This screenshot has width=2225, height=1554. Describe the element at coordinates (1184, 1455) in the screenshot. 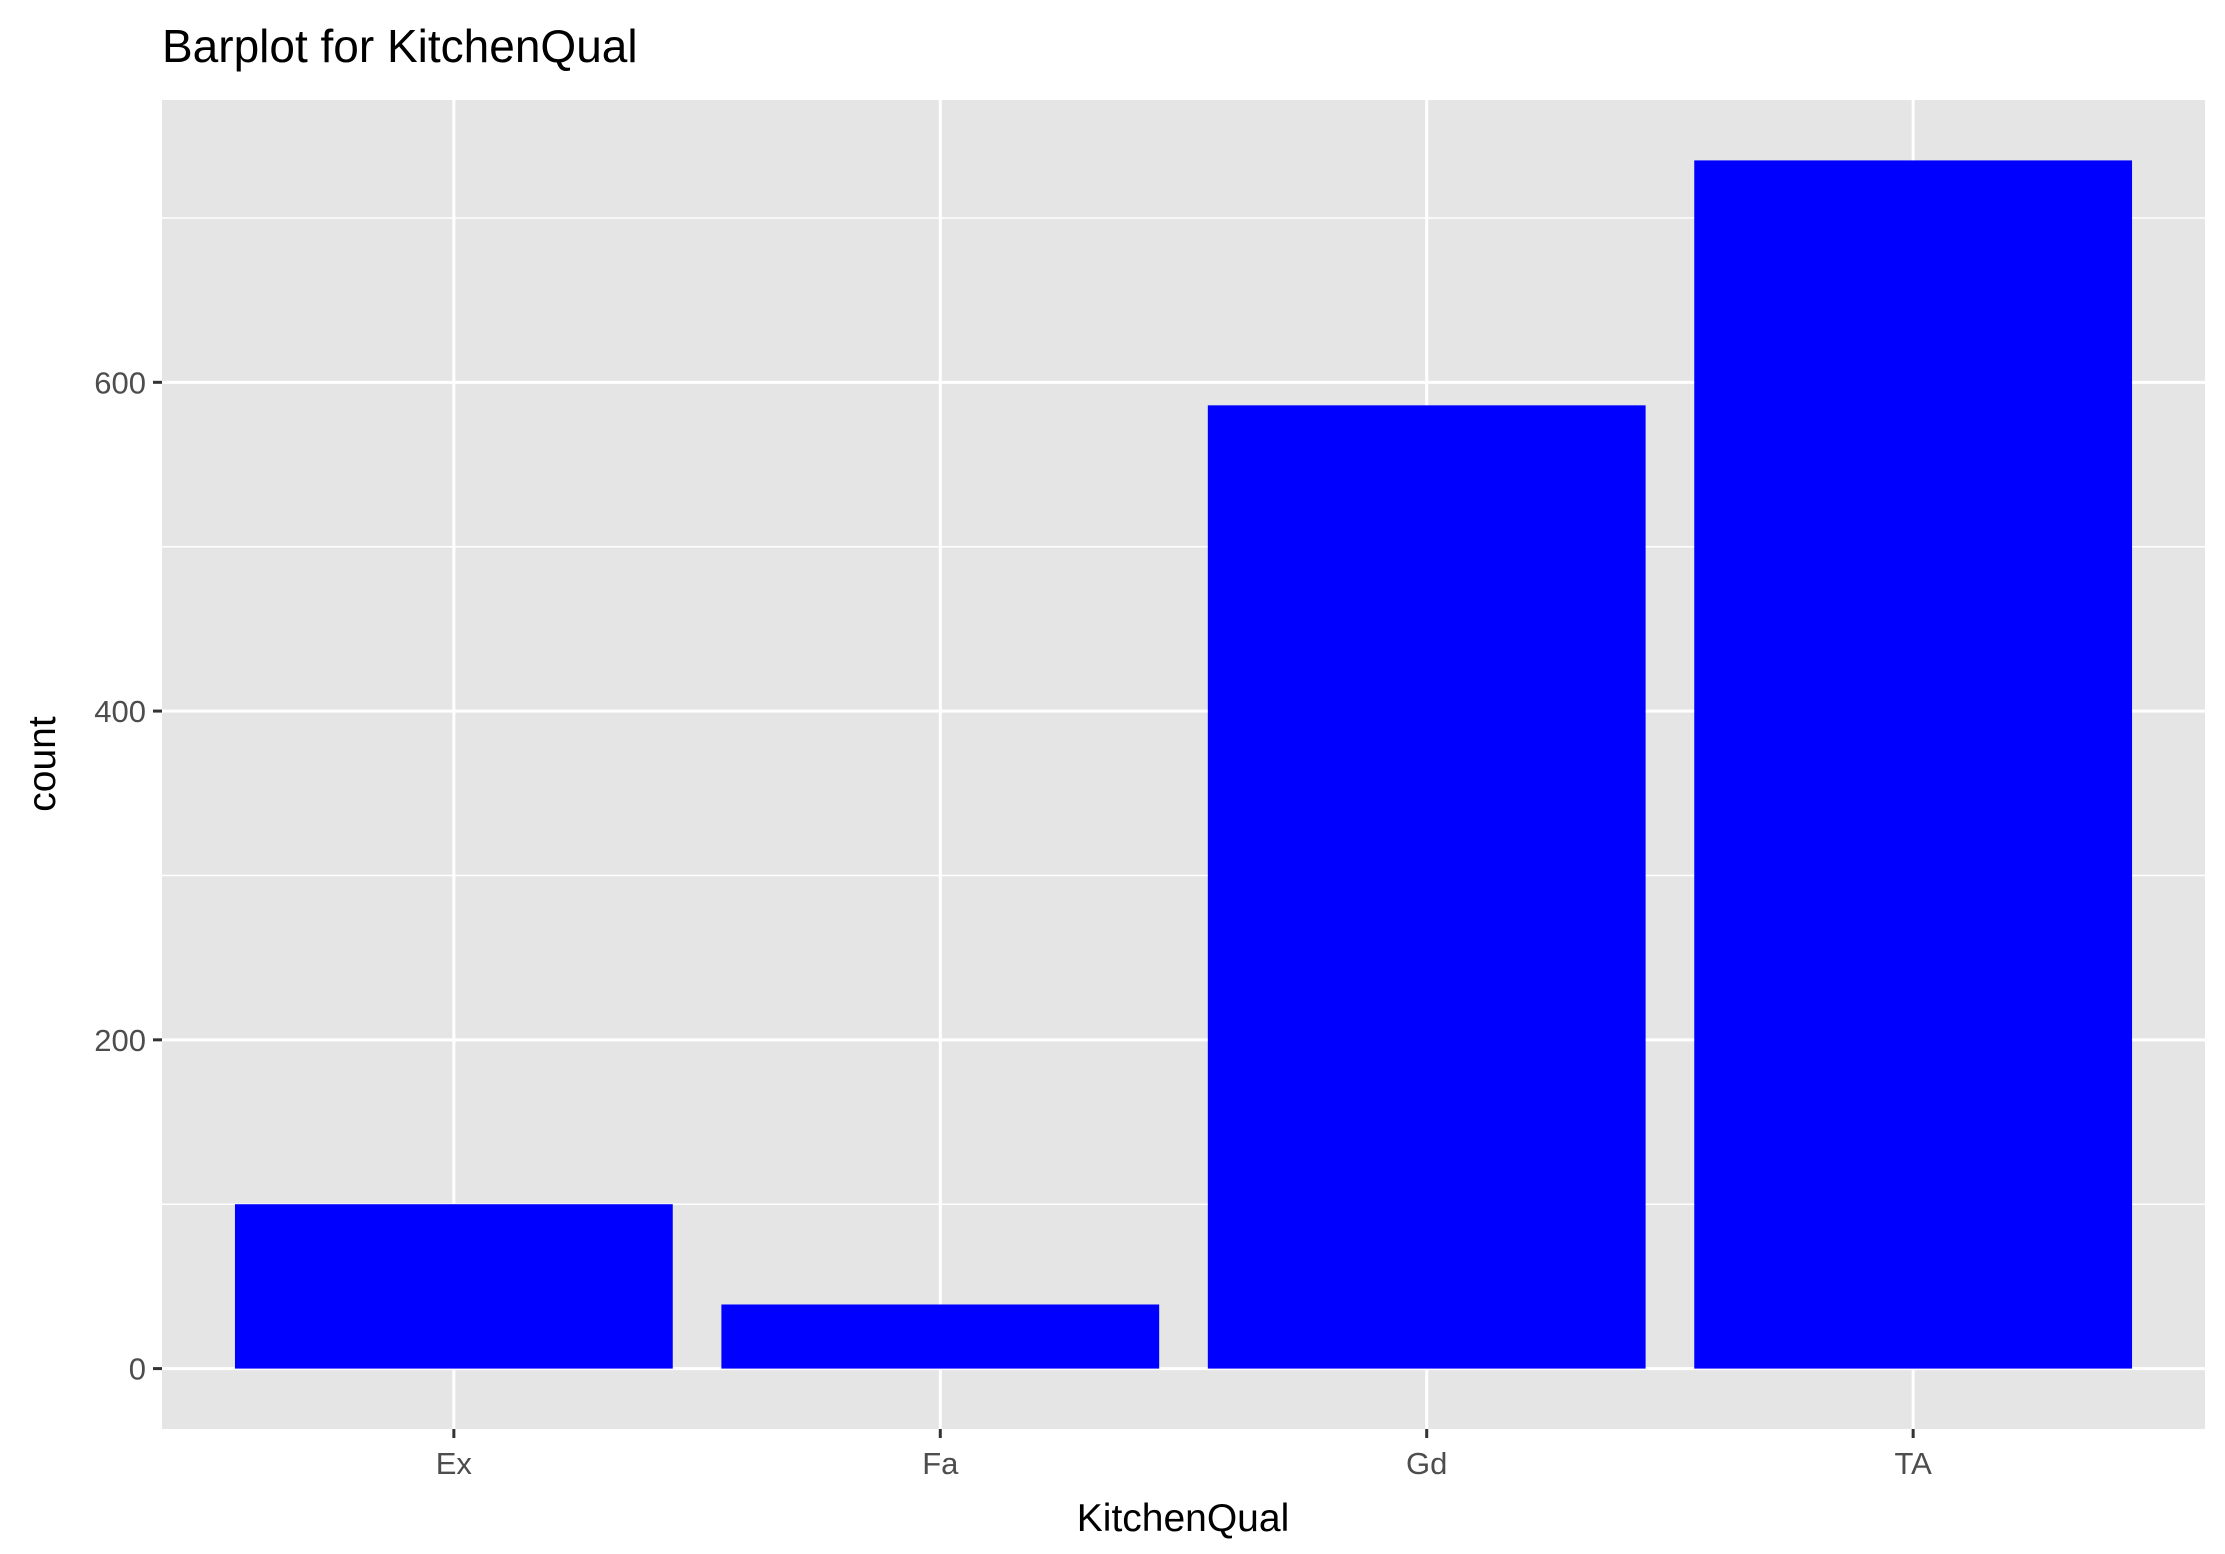

I see `x-axis: Ex Fa Gd TA` at that location.